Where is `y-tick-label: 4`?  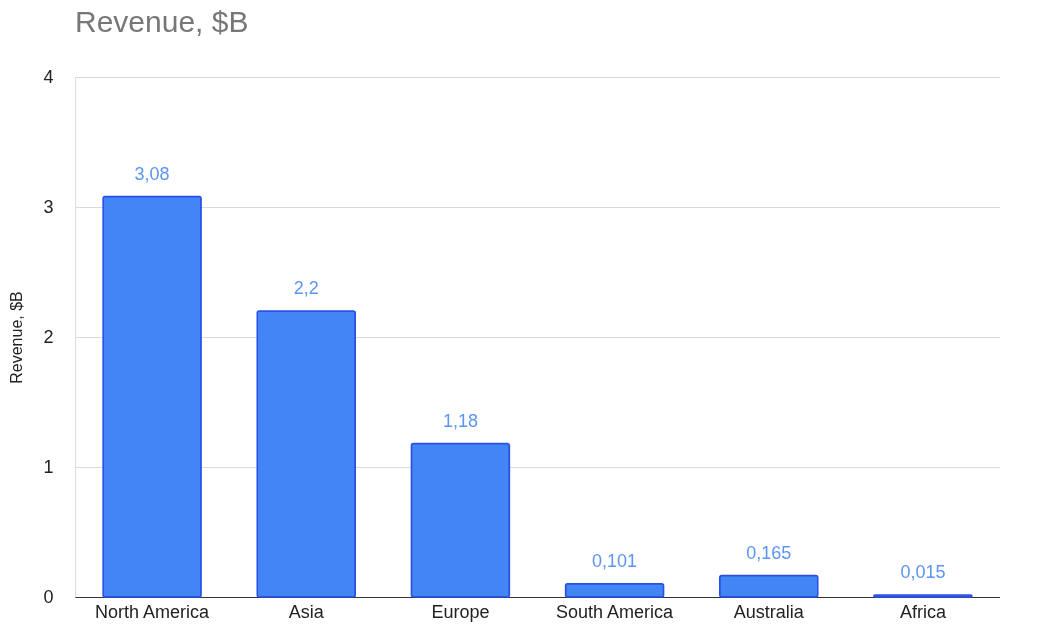 y-tick-label: 4 is located at coordinates (48, 76).